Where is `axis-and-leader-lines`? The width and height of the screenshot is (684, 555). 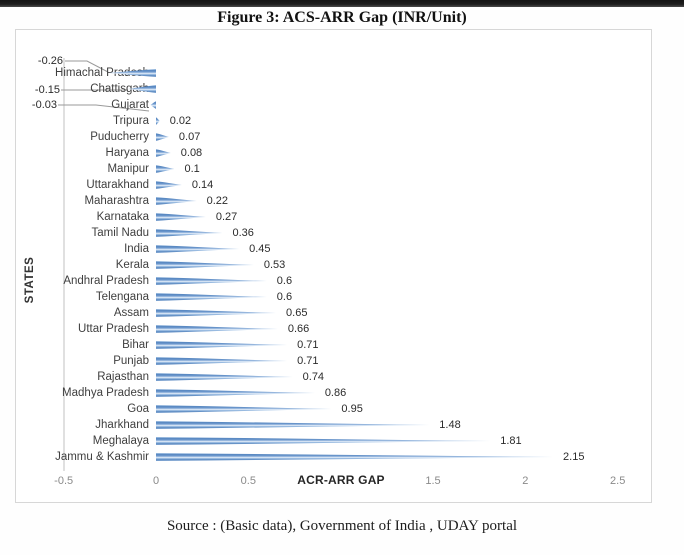 axis-and-leader-lines is located at coordinates (104, 264).